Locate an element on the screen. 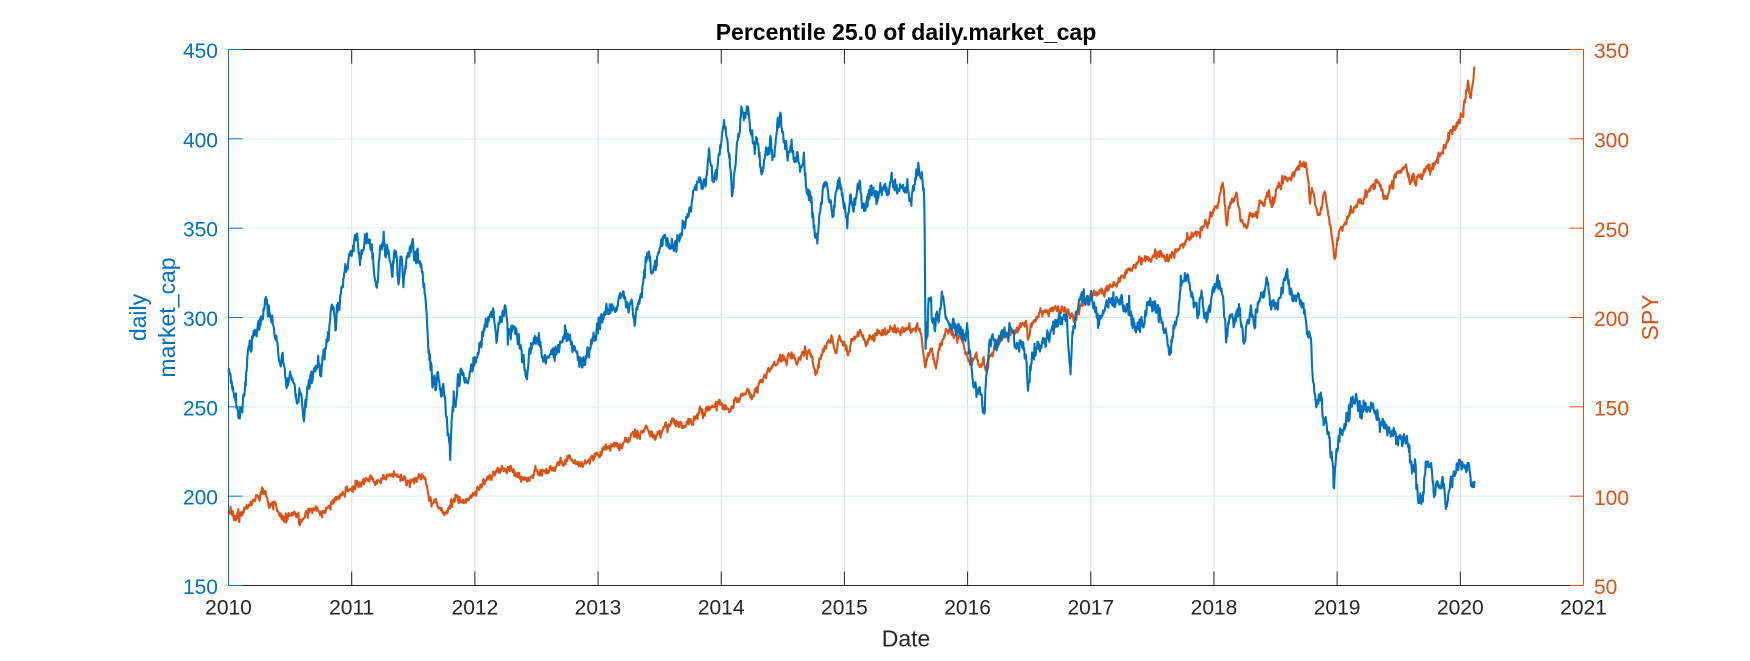 This screenshot has height=661, width=1750. svg-text: daily is located at coordinates (138, 317).